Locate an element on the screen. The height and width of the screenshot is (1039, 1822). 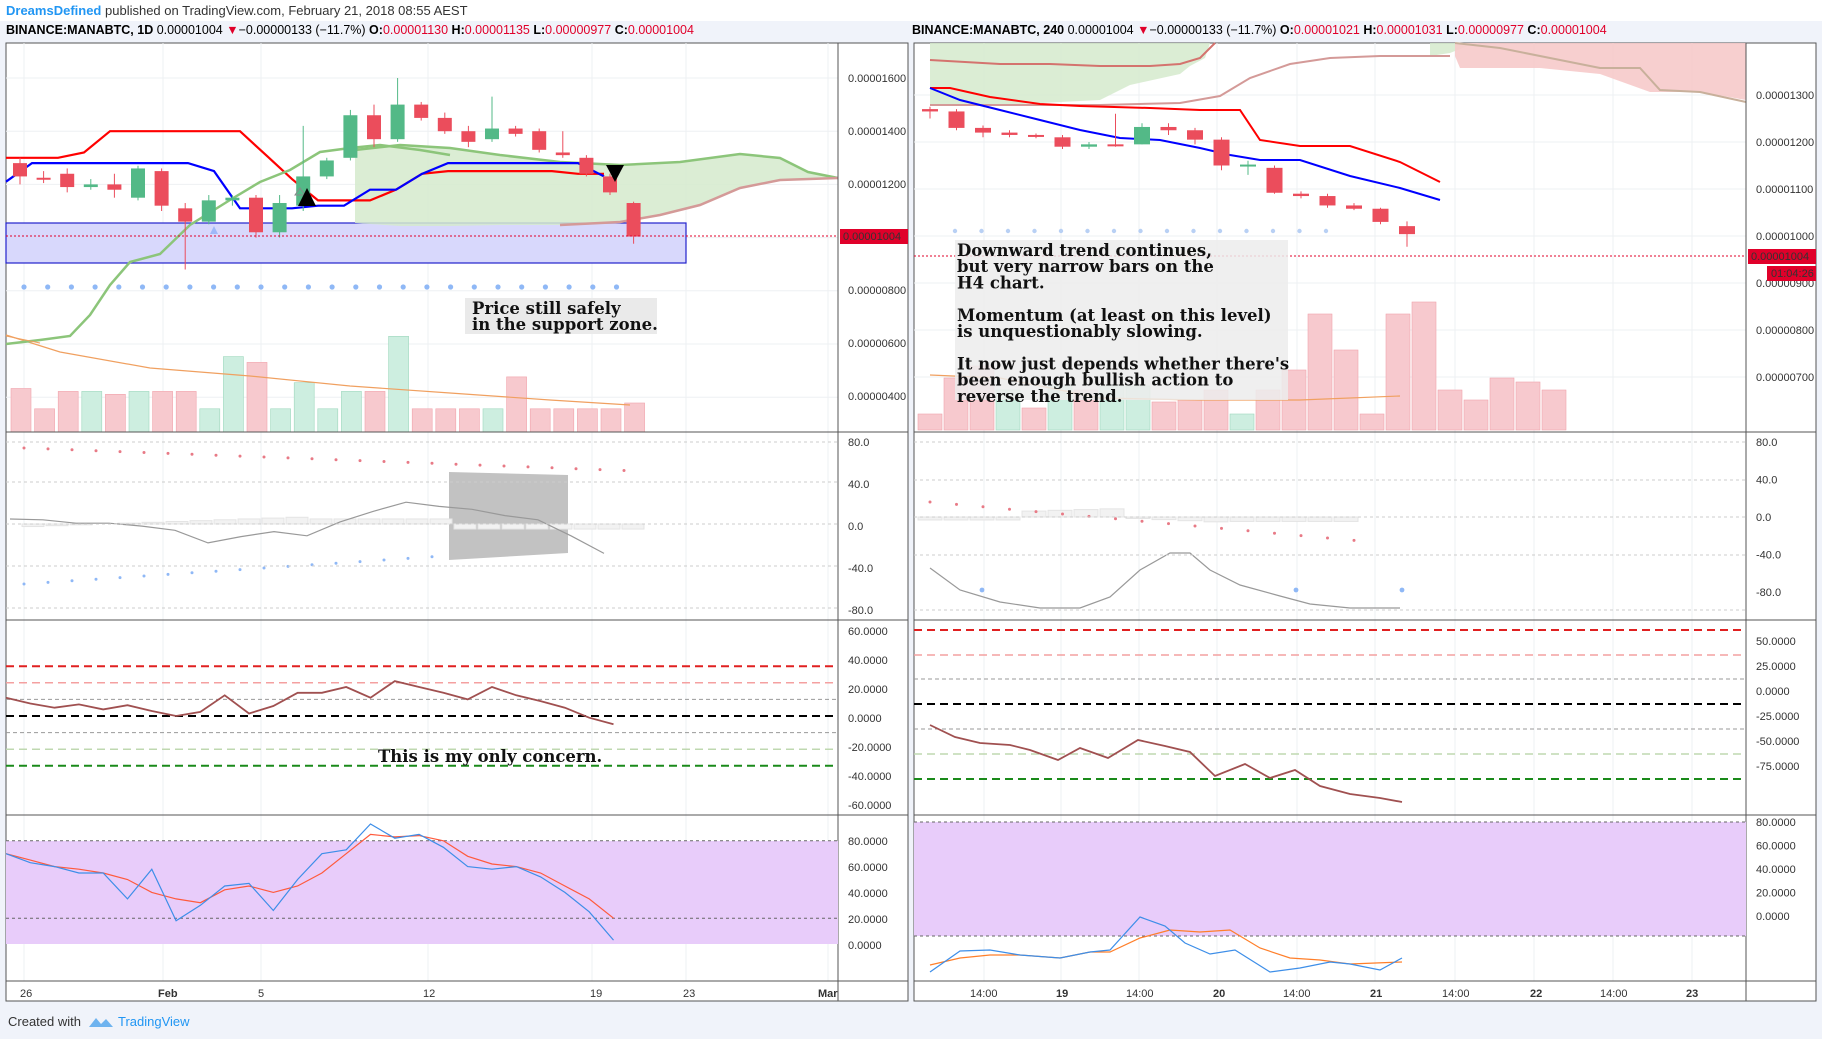
right-l-label: L: is located at coordinates (1452, 30).